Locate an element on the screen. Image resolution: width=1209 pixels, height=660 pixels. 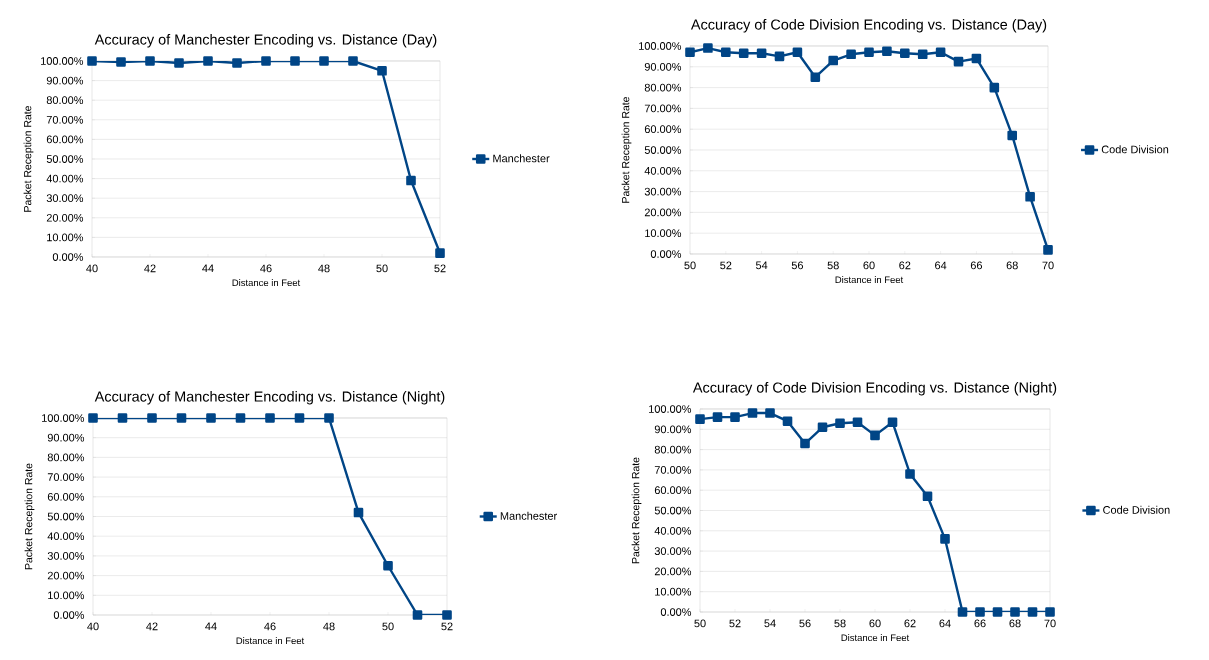
x-tick-label: 56 is located at coordinates (797, 265).